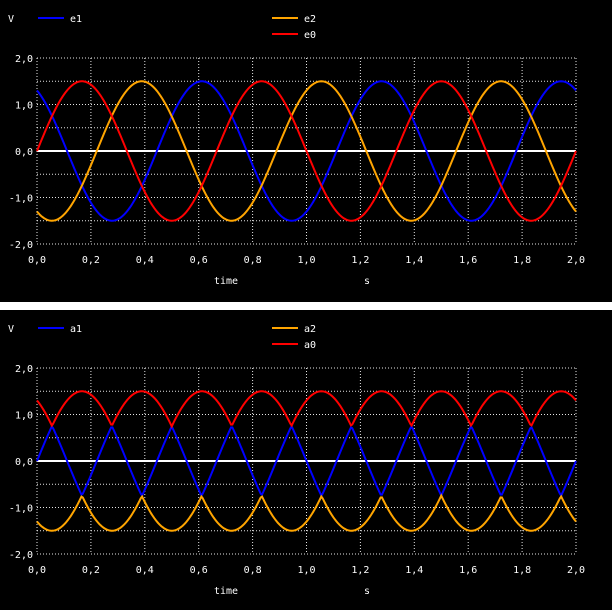 Image resolution: width=612 pixels, height=610 pixels. Describe the element at coordinates (310, 35) in the screenshot. I see `legend-label-e0: e0` at that location.